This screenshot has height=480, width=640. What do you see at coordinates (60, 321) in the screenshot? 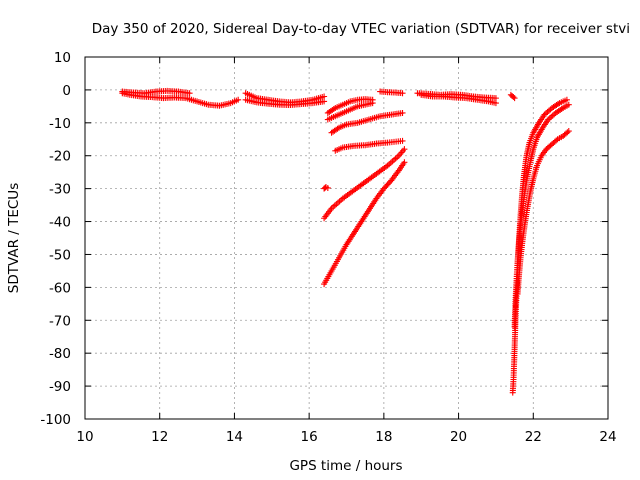
I see `y-tick-label: -70` at bounding box center [60, 321].